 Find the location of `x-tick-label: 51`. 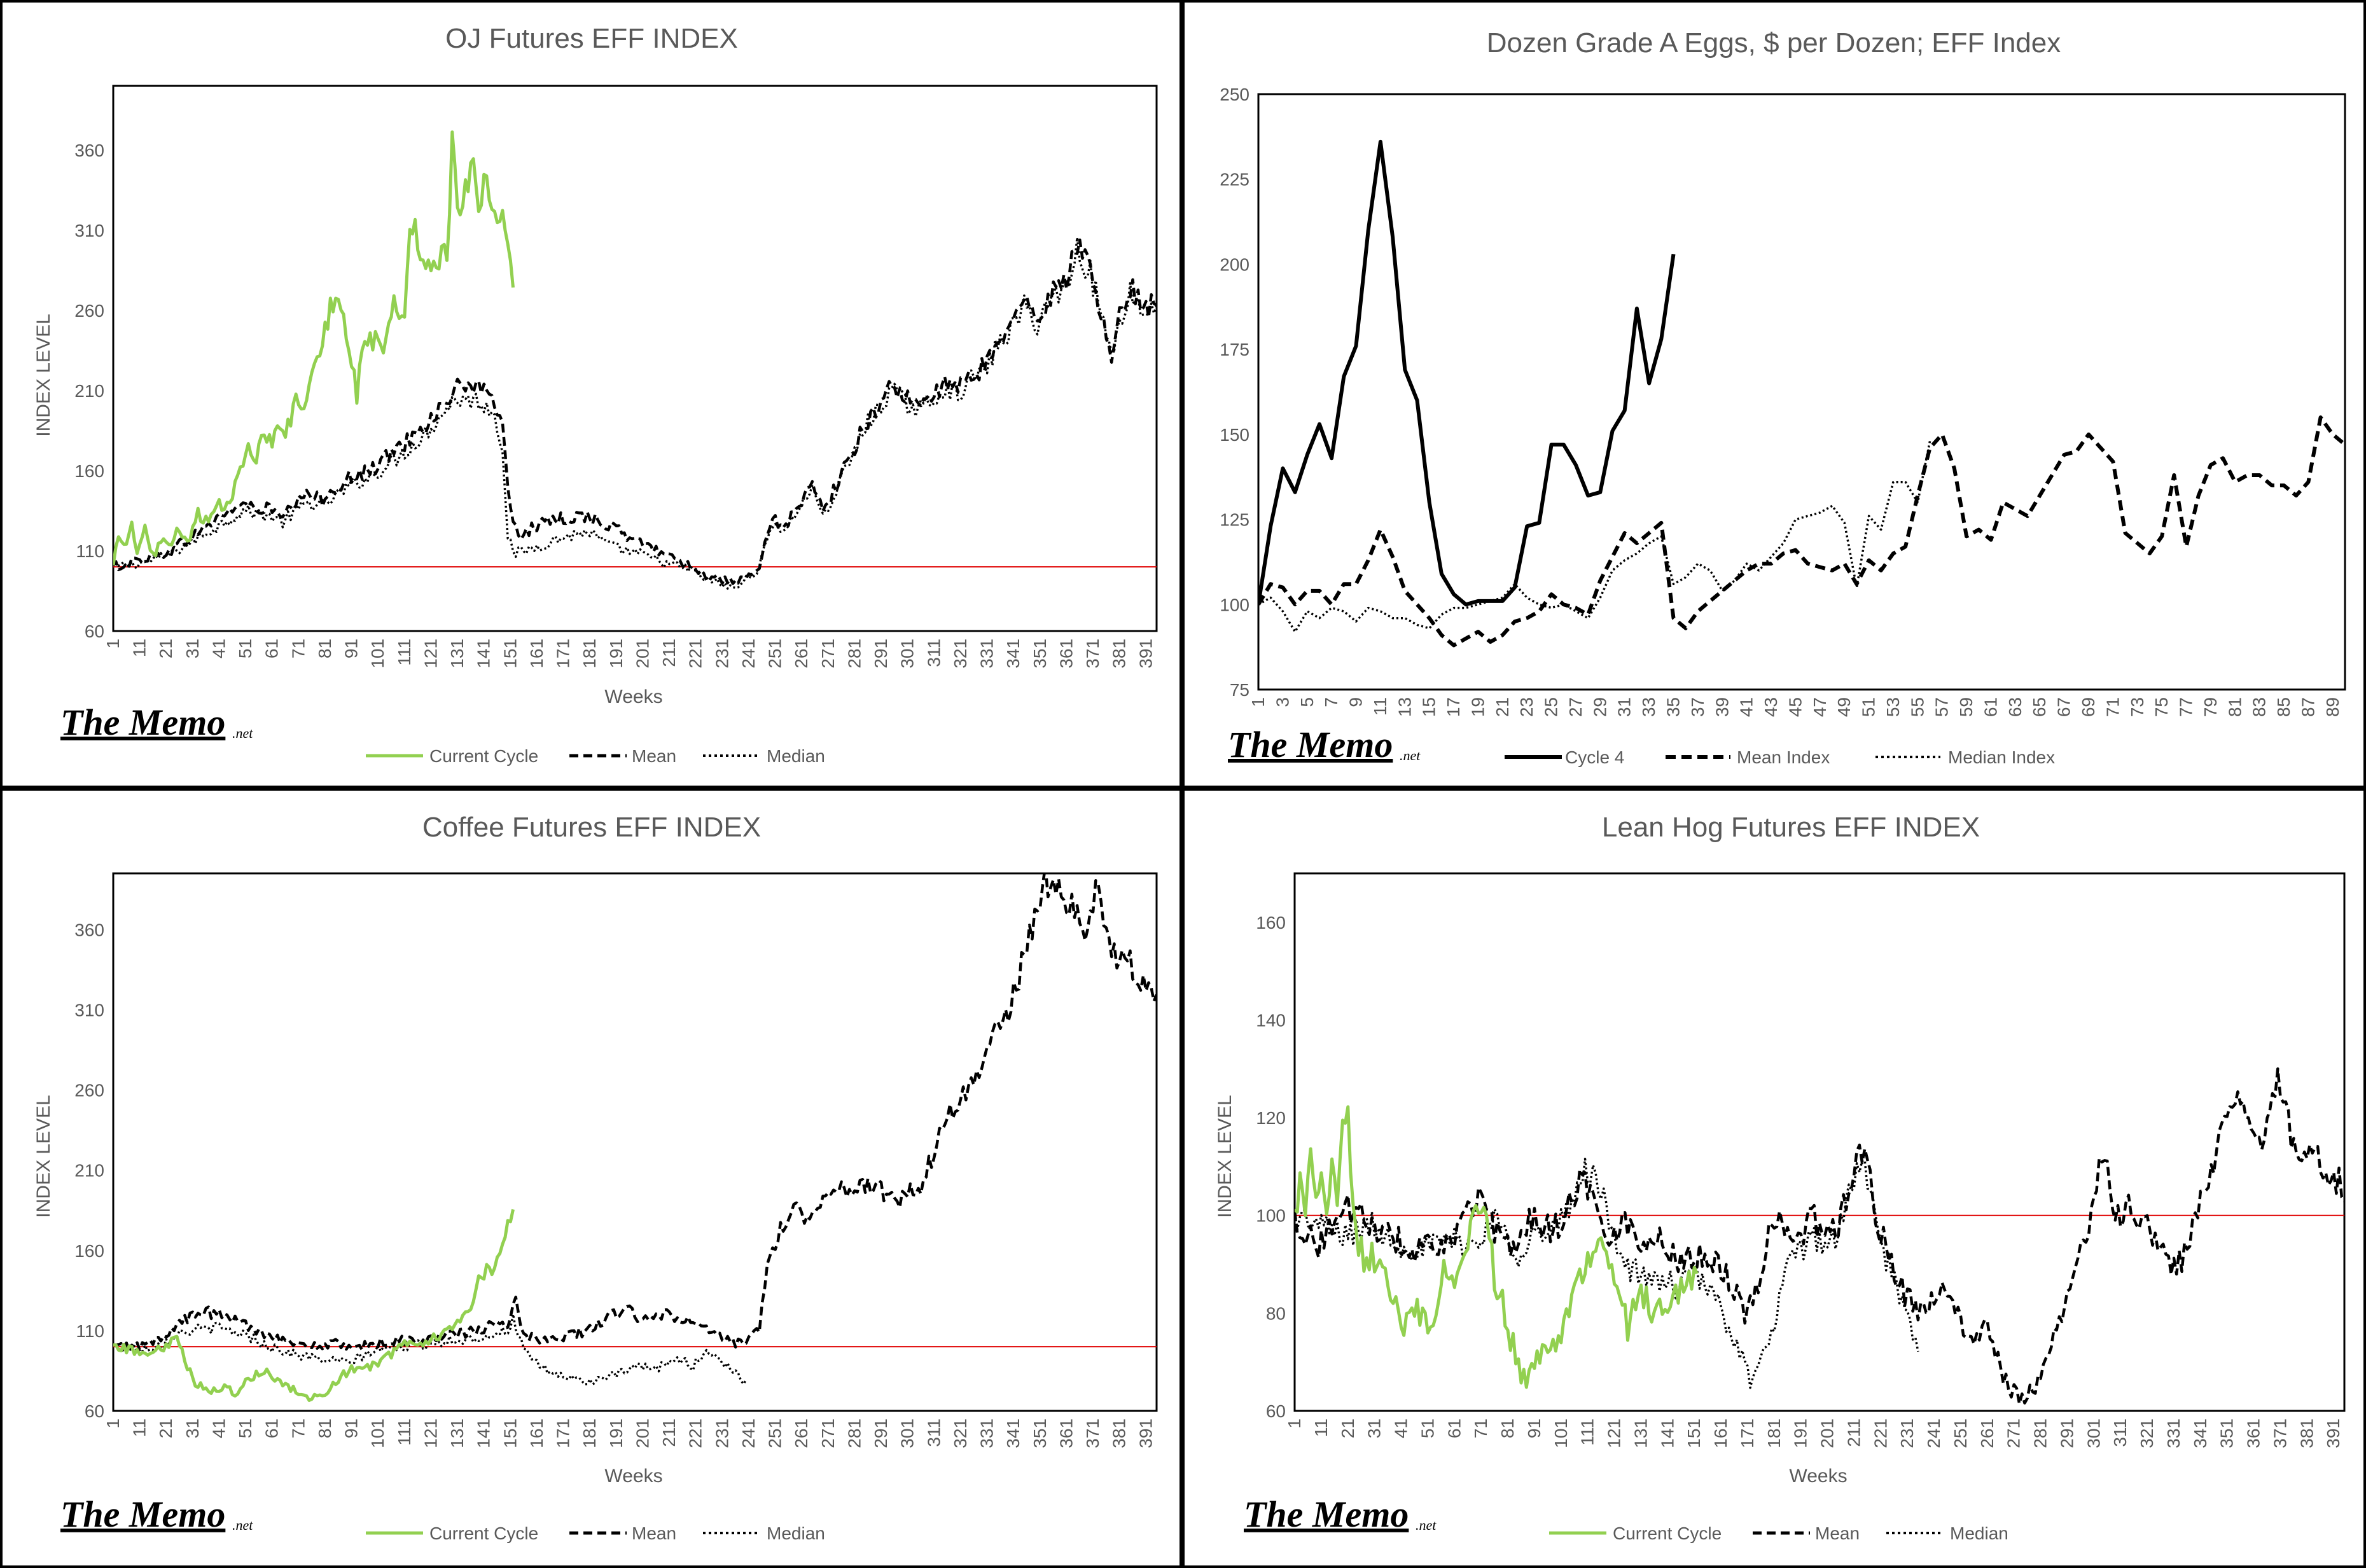

x-tick-label: 51 is located at coordinates (1427, 1428).